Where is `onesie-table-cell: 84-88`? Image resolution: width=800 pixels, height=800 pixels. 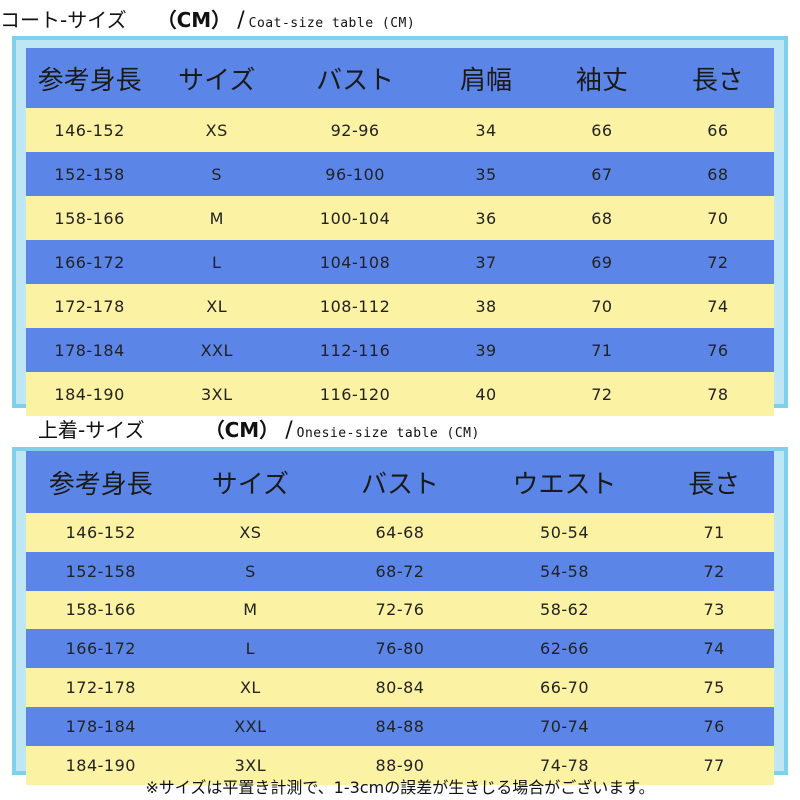 onesie-table-cell: 84-88 is located at coordinates (400, 726).